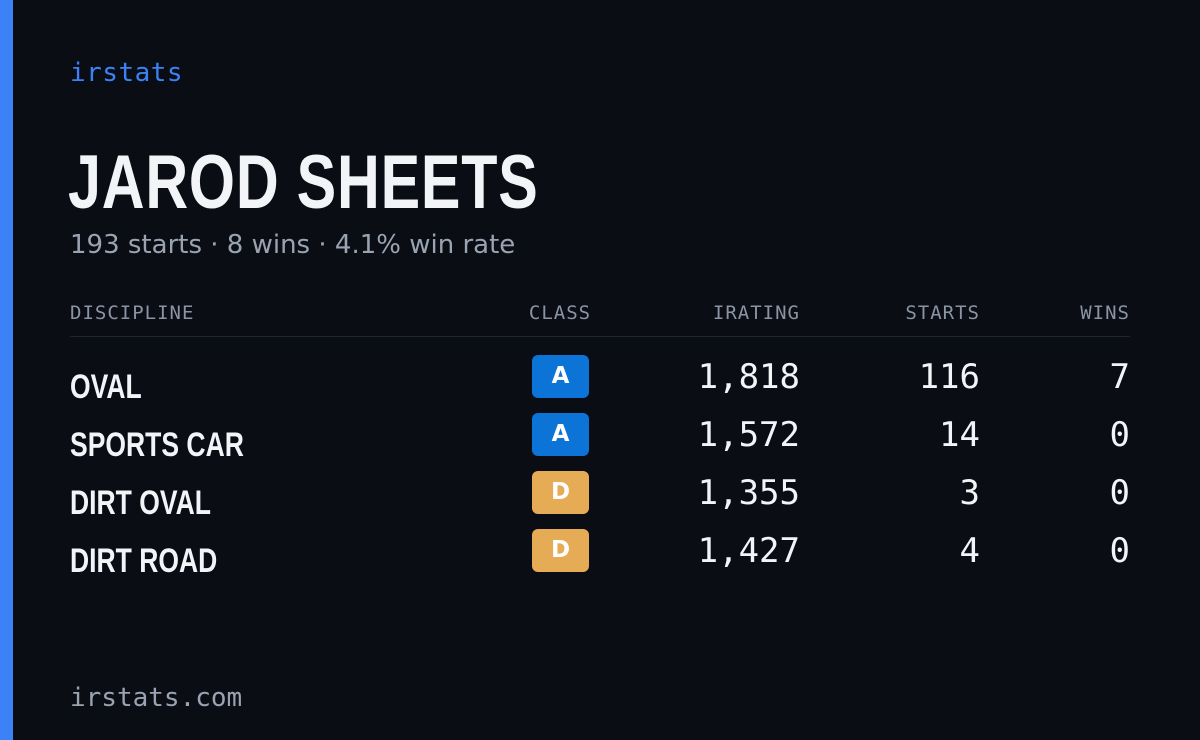 The height and width of the screenshot is (740, 1200). Describe the element at coordinates (157, 445) in the screenshot. I see `discipline-name: SPORTS CAR` at that location.